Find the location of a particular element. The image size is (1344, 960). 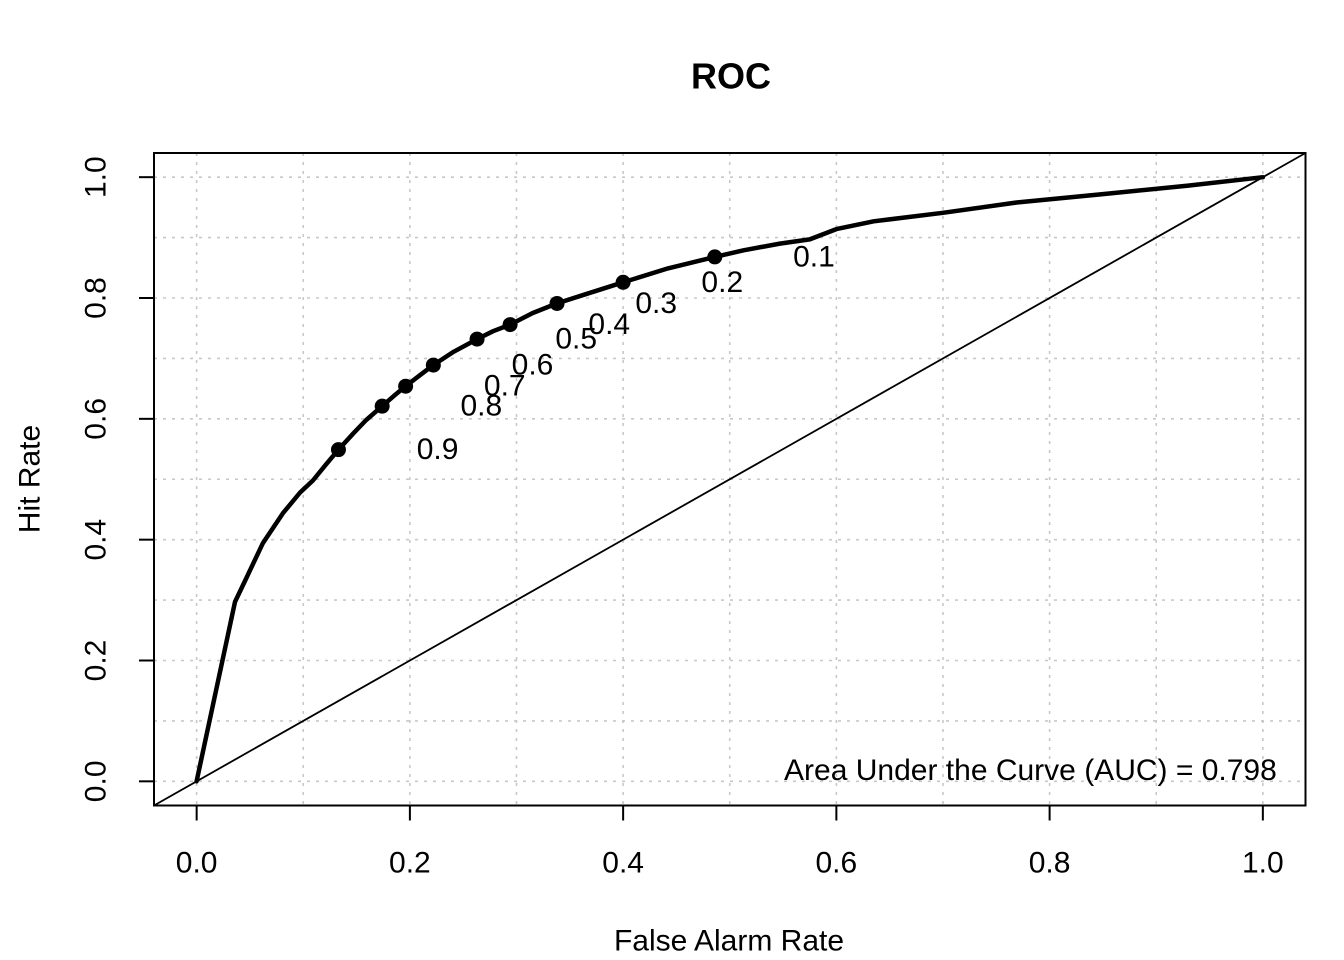

threshold-label: 0.6 is located at coordinates (533, 365).